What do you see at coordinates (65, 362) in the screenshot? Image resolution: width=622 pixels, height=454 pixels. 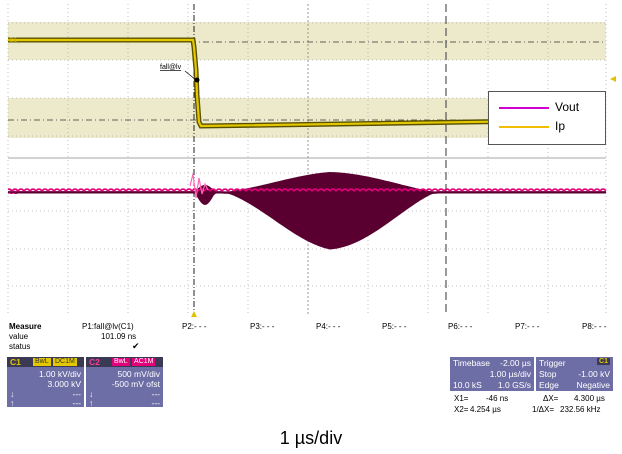 I see `c1-coupling-badge: DC1M` at bounding box center [65, 362].